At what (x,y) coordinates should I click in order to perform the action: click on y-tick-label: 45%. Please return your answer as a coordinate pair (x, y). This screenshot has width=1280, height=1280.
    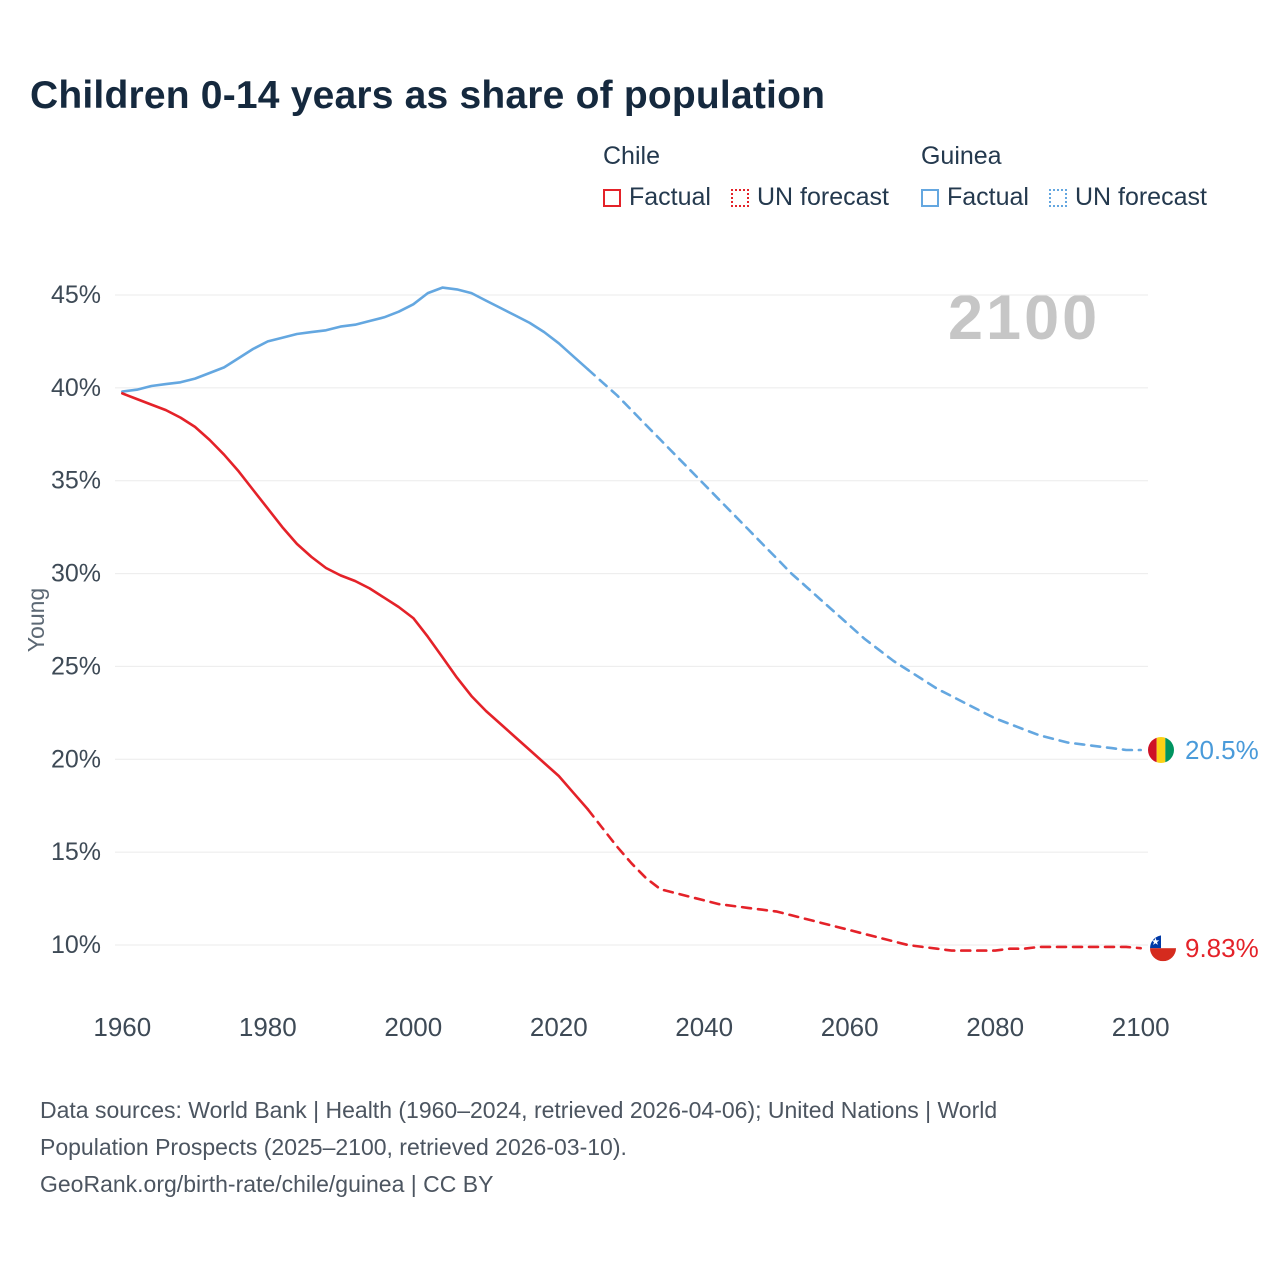
    Looking at the image, I should click on (76, 295).